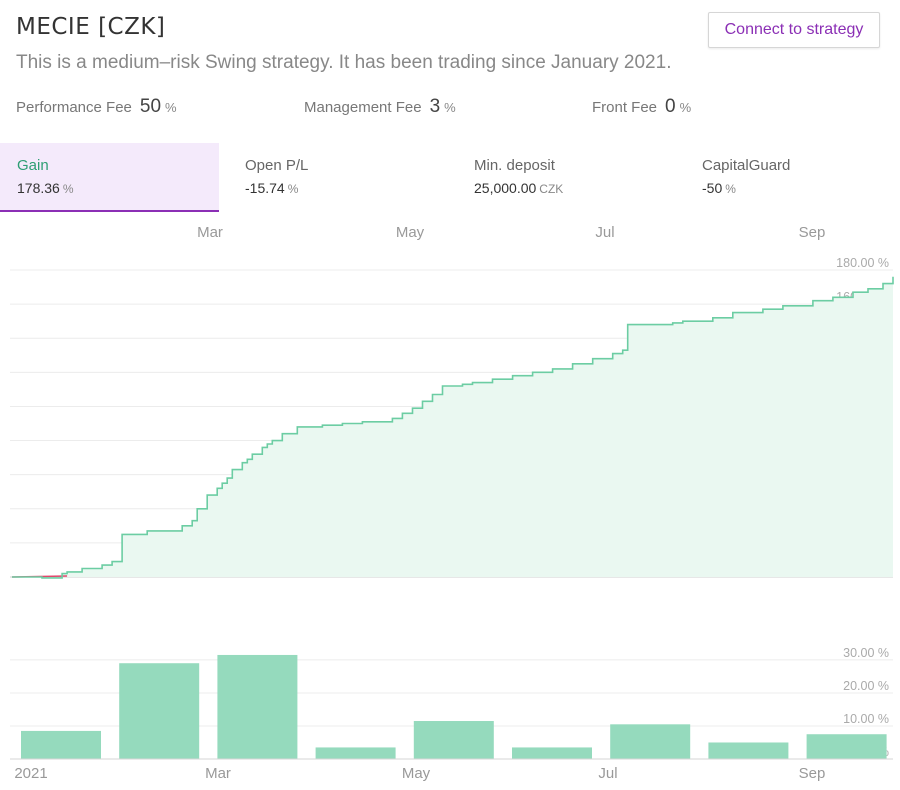  I want to click on bottom-axis-label: Sep, so click(812, 773).